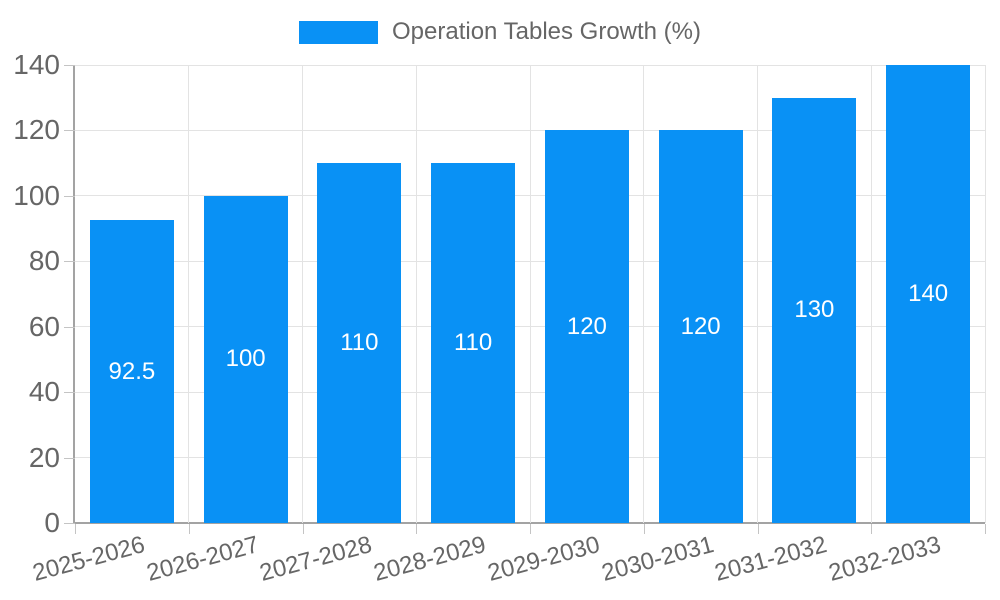  I want to click on x-tick-label: 2031-2032, so click(771, 559).